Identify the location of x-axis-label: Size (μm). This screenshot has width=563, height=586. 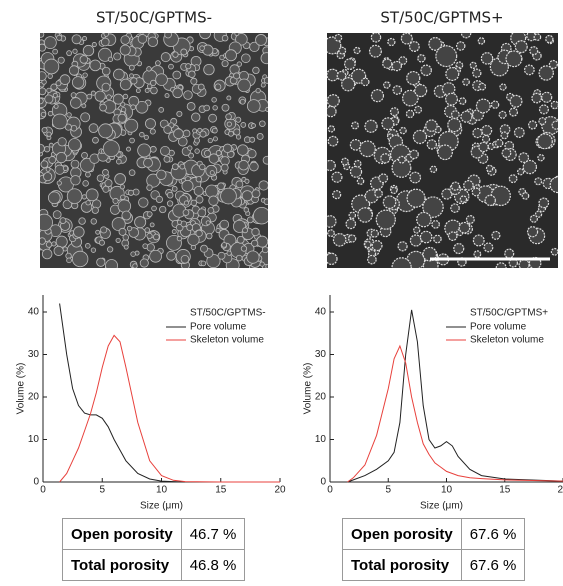
(161, 506).